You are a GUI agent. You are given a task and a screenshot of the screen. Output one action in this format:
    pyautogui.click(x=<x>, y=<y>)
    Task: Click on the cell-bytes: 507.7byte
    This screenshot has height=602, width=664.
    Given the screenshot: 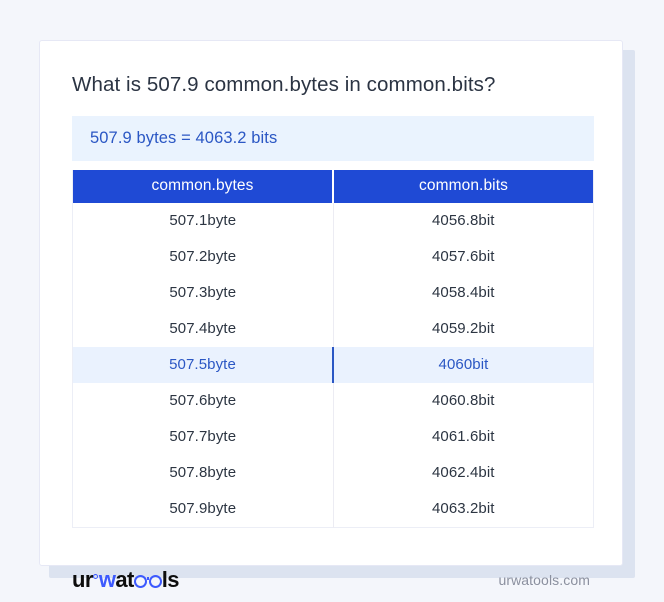 What is the action you would take?
    pyautogui.click(x=203, y=436)
    